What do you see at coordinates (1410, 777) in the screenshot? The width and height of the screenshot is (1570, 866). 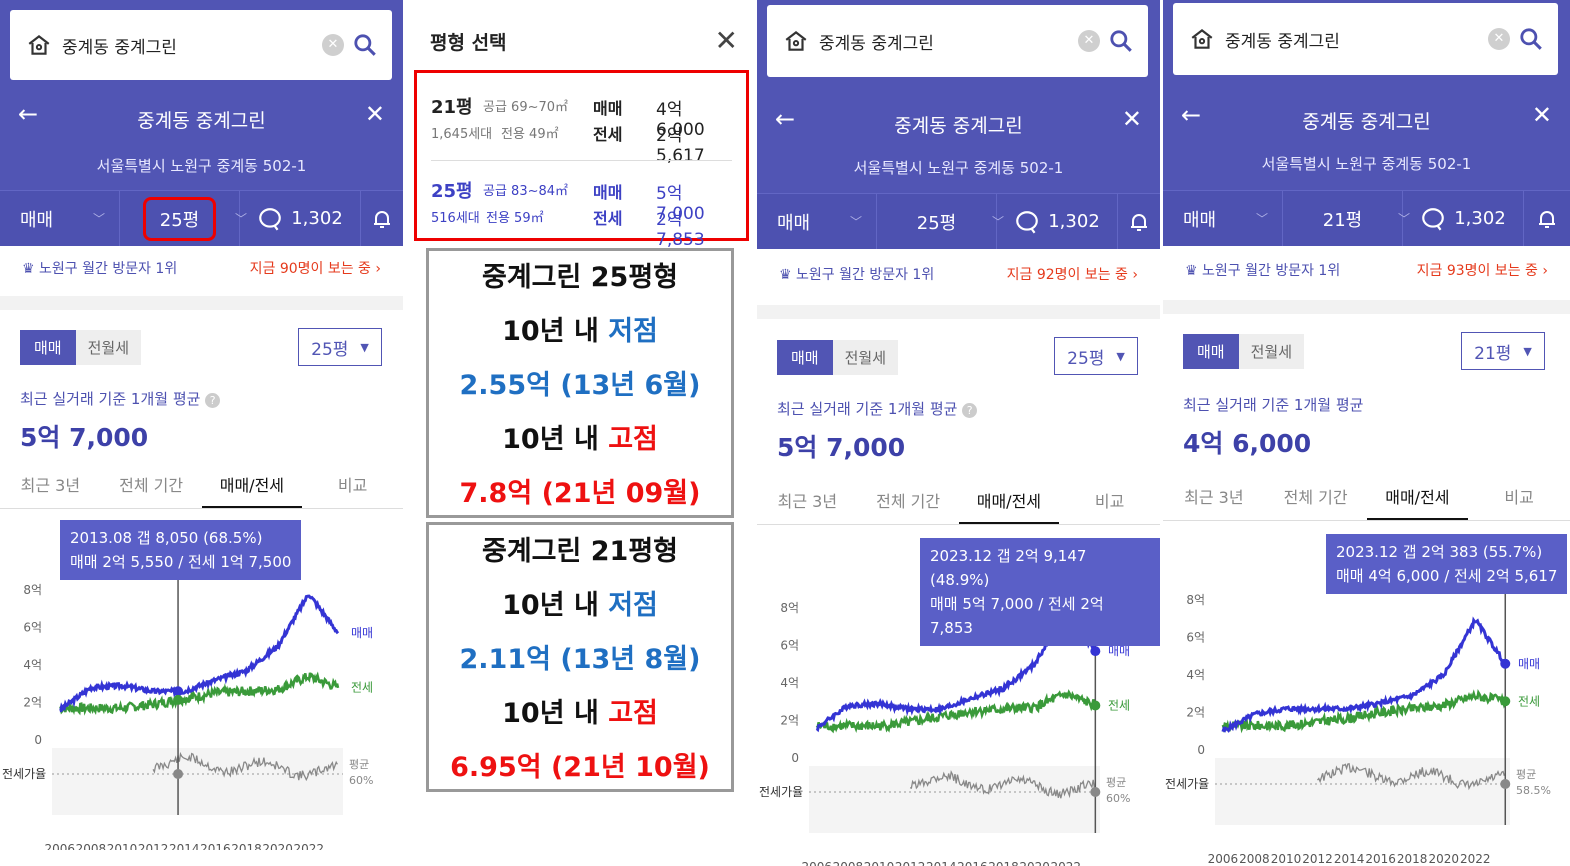 I see `ratio-line` at bounding box center [1410, 777].